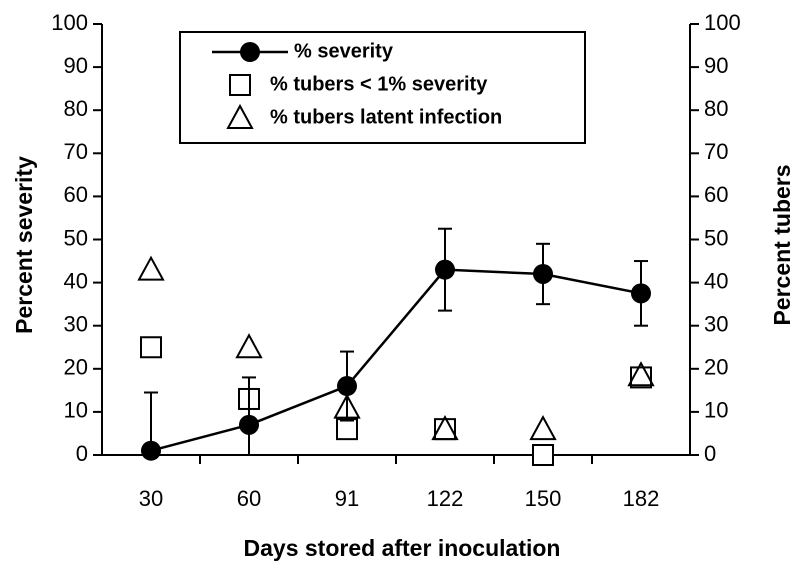 This screenshot has height=567, width=804. Describe the element at coordinates (151, 498) in the screenshot. I see `x-tick-label: 30` at that location.